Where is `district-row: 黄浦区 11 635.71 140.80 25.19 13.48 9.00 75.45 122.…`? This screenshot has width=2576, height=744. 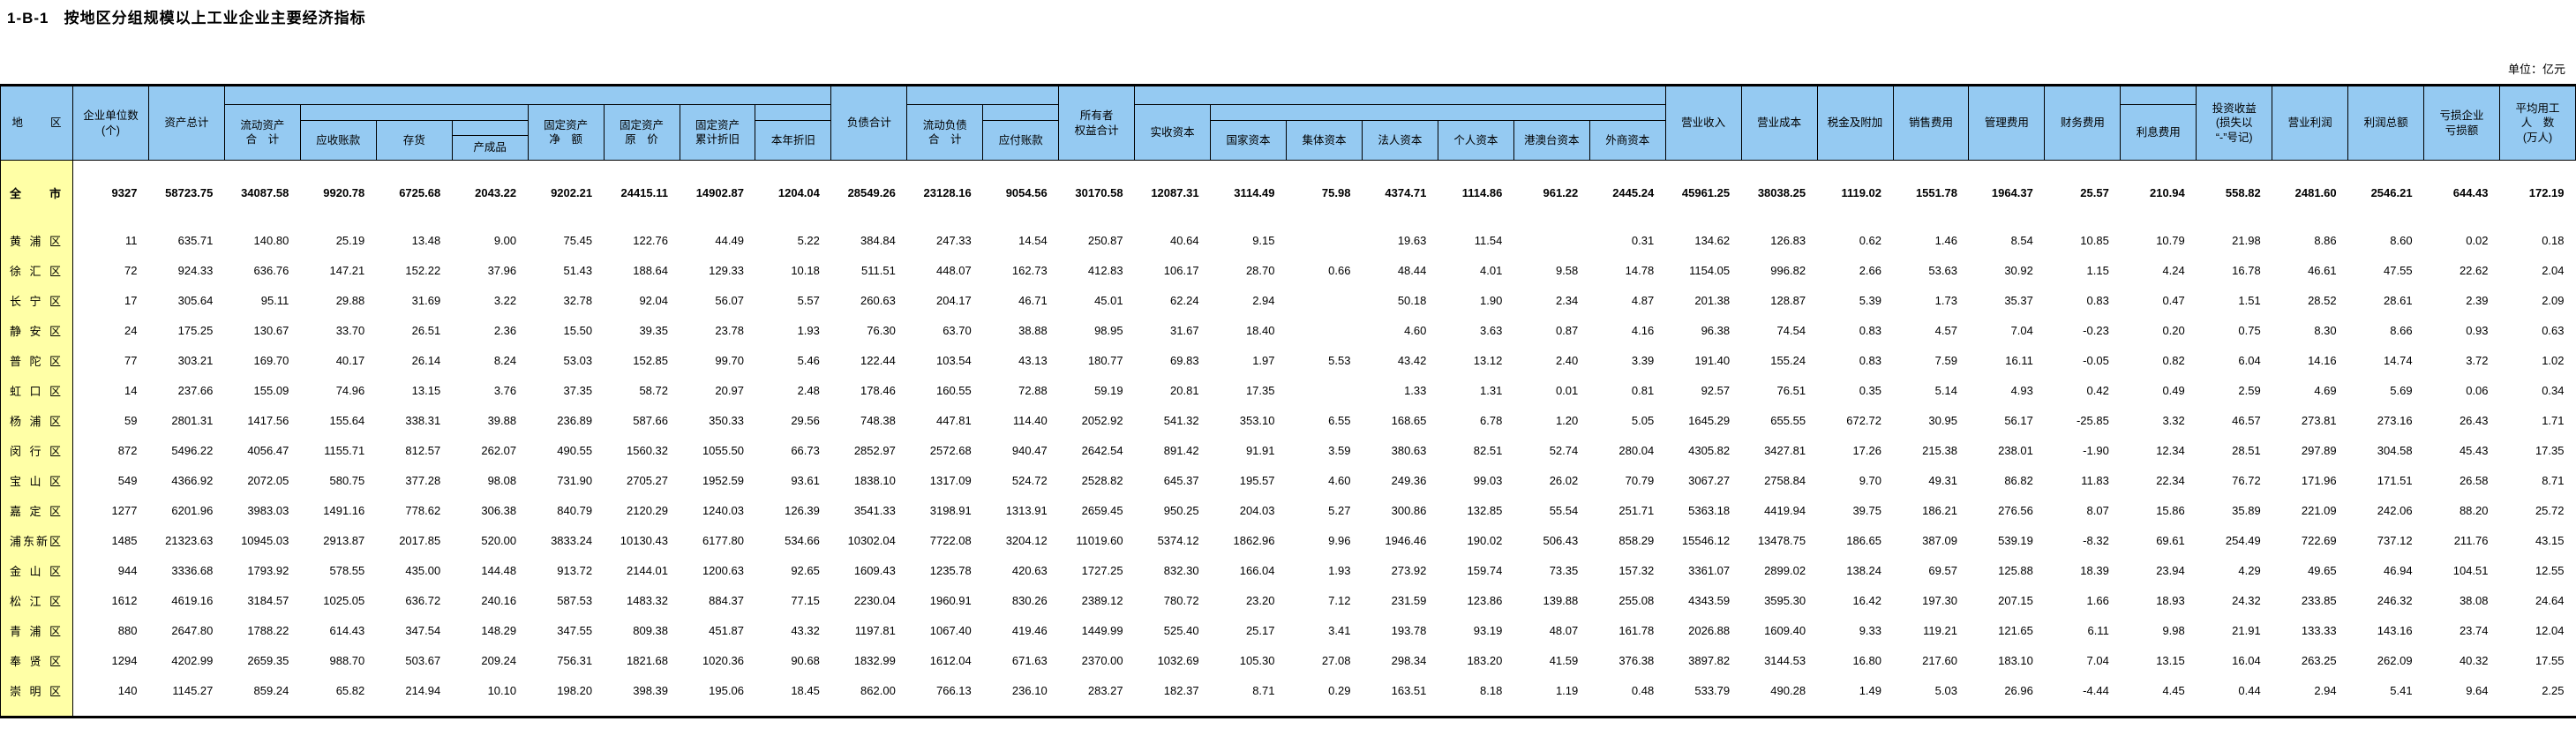 district-row: 黄浦区 11 635.71 140.80 25.19 13.48 9.00 75.45 122.… is located at coordinates (1288, 240).